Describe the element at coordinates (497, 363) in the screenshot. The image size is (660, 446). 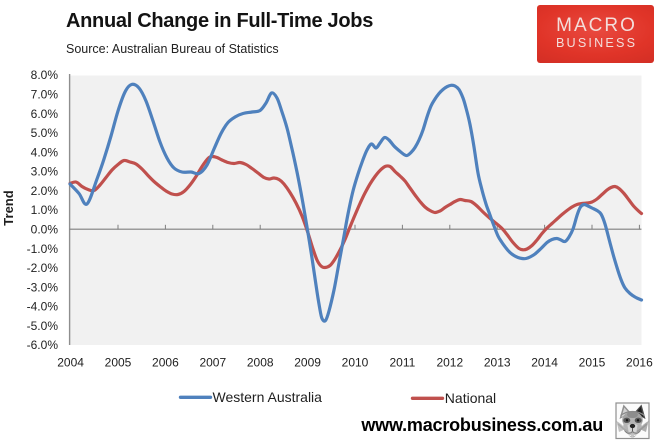
I see `svg-text: 2013` at that location.